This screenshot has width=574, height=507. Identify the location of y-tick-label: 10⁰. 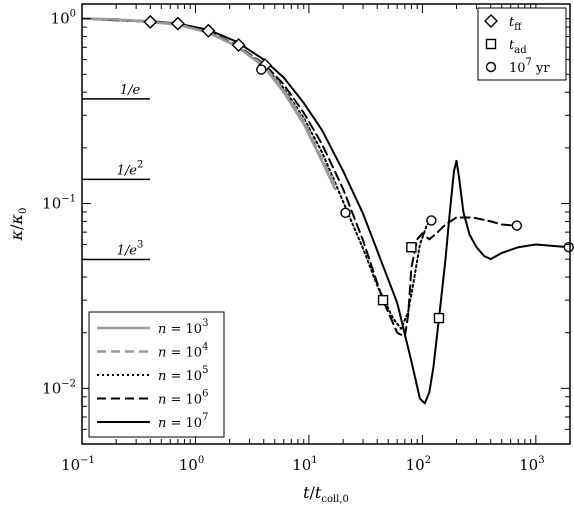
(63, 18).